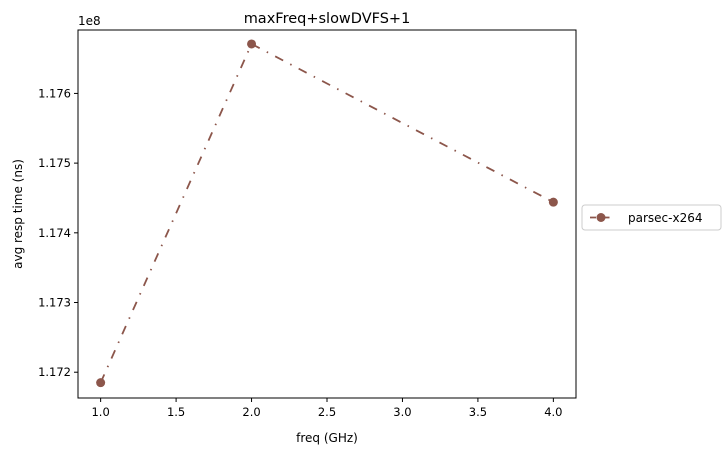  Describe the element at coordinates (176, 412) in the screenshot. I see `x-tick-label: 1.5` at that location.